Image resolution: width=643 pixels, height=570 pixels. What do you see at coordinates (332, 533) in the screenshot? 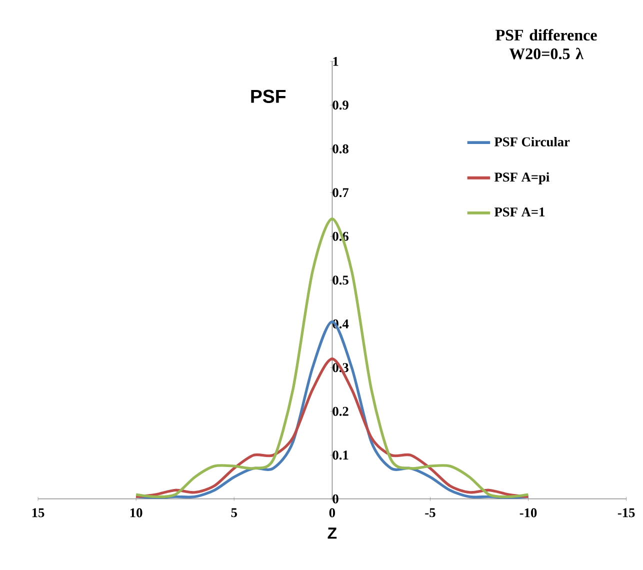
I see `x-axis-title: Z` at bounding box center [332, 533].